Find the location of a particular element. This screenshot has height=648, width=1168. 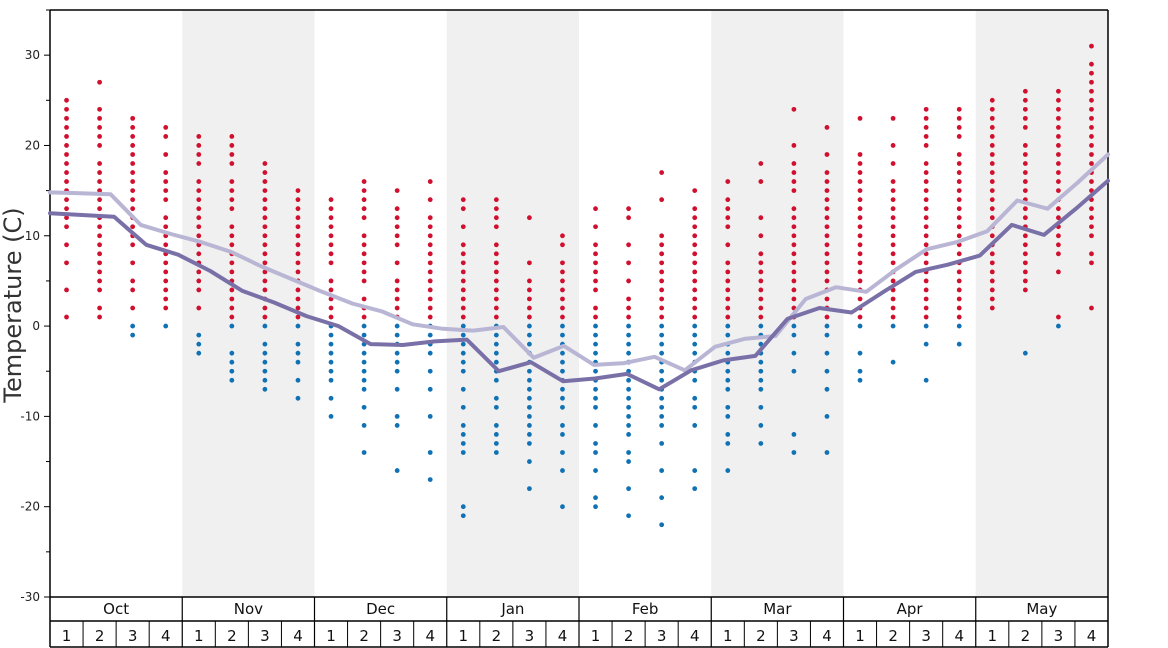

month-label: Nov is located at coordinates (248, 609).